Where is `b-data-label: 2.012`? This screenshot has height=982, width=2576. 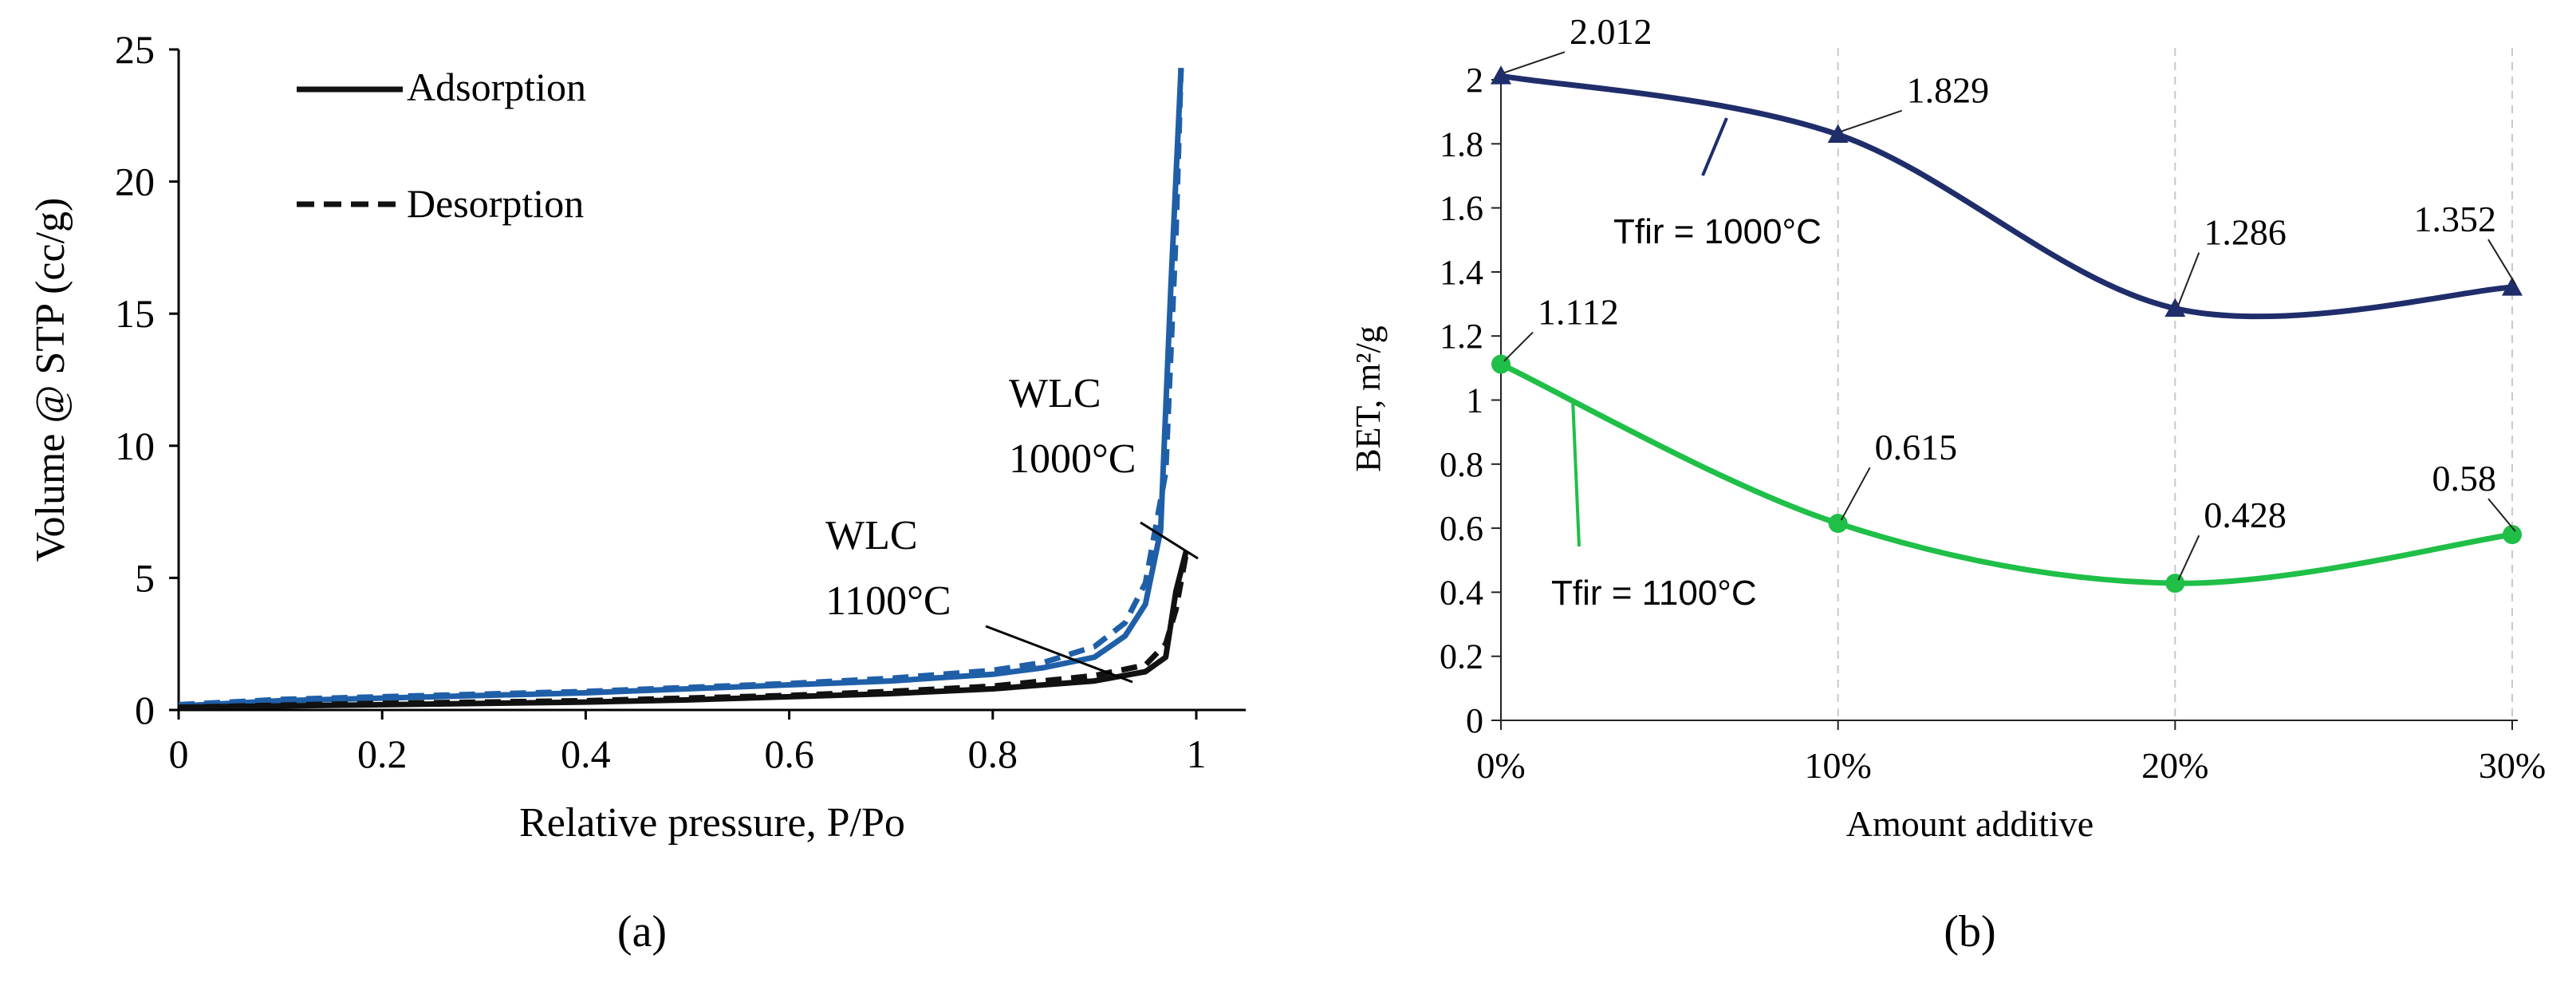 b-data-label: 2.012 is located at coordinates (1611, 31).